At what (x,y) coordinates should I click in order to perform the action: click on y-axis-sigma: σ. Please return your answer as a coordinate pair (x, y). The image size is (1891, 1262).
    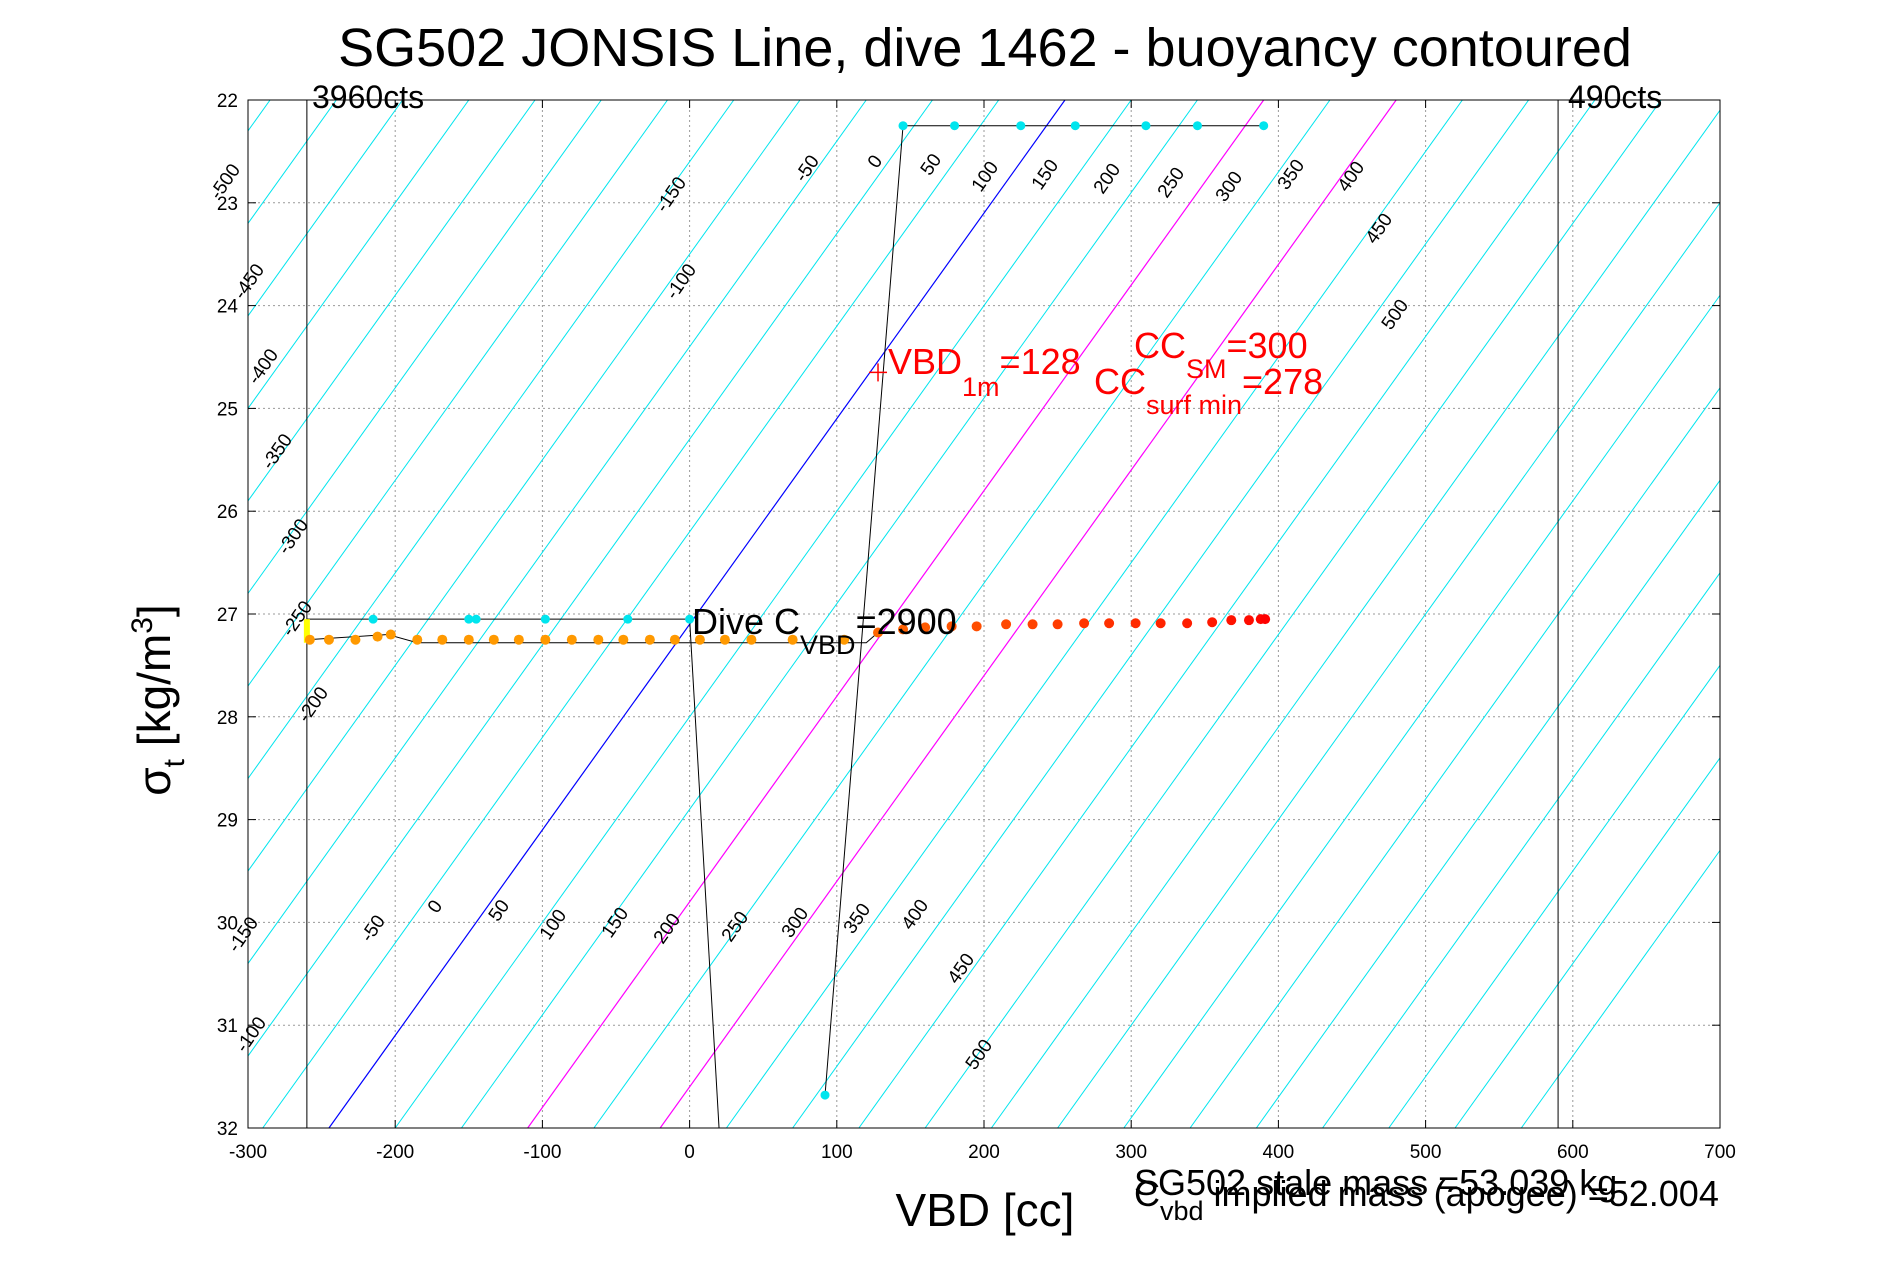
    Looking at the image, I should click on (154, 781).